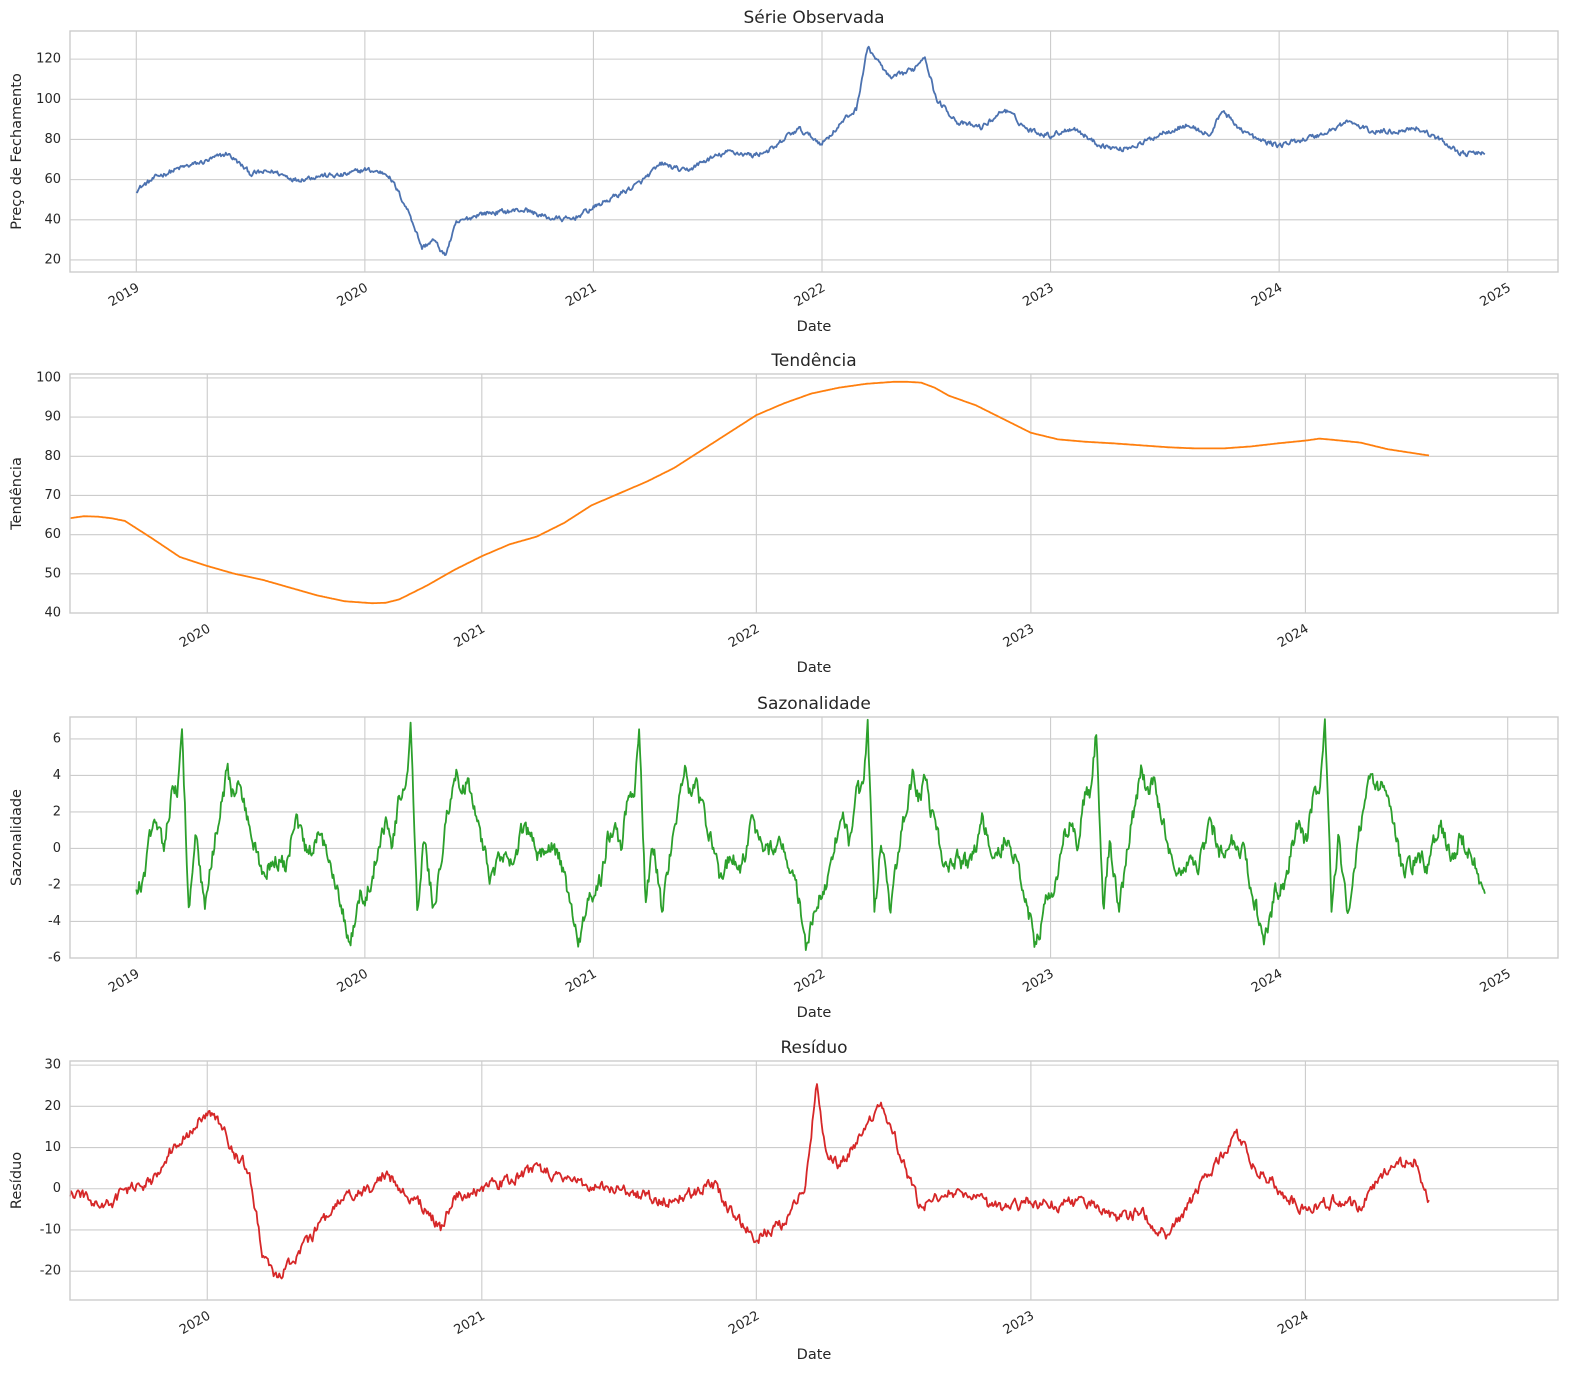  Describe the element at coordinates (50, 1271) in the screenshot. I see `y-tick-label: -20` at that location.